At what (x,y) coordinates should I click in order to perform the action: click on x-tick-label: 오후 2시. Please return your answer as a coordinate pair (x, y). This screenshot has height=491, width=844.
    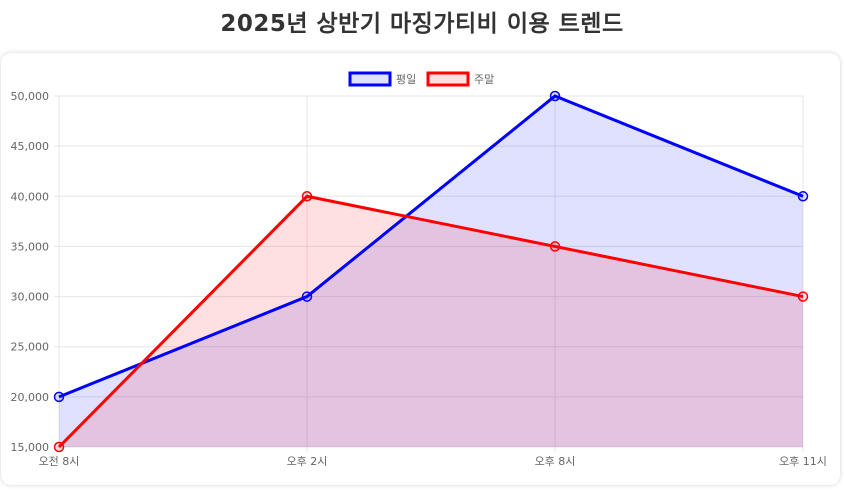
    Looking at the image, I should click on (307, 461).